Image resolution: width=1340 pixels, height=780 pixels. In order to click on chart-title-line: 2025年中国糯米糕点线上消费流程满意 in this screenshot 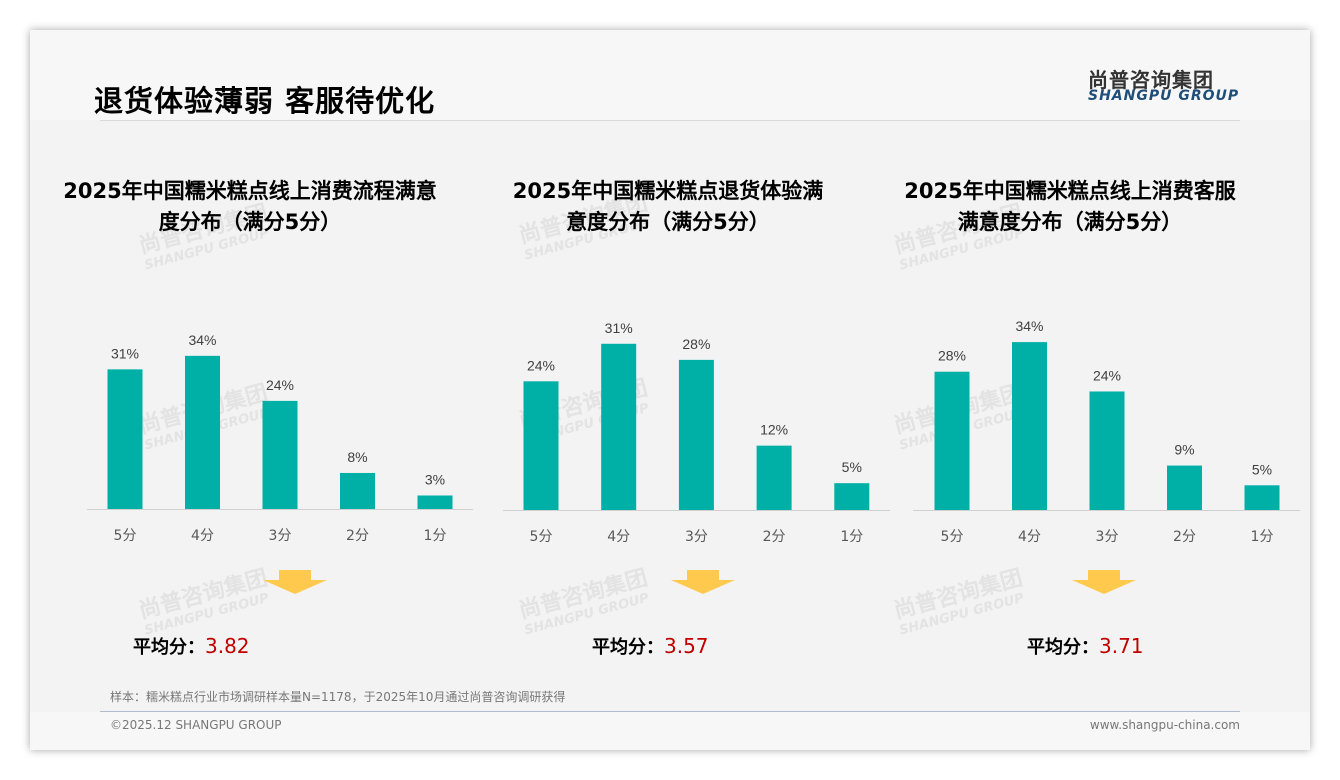, I will do `click(250, 191)`.